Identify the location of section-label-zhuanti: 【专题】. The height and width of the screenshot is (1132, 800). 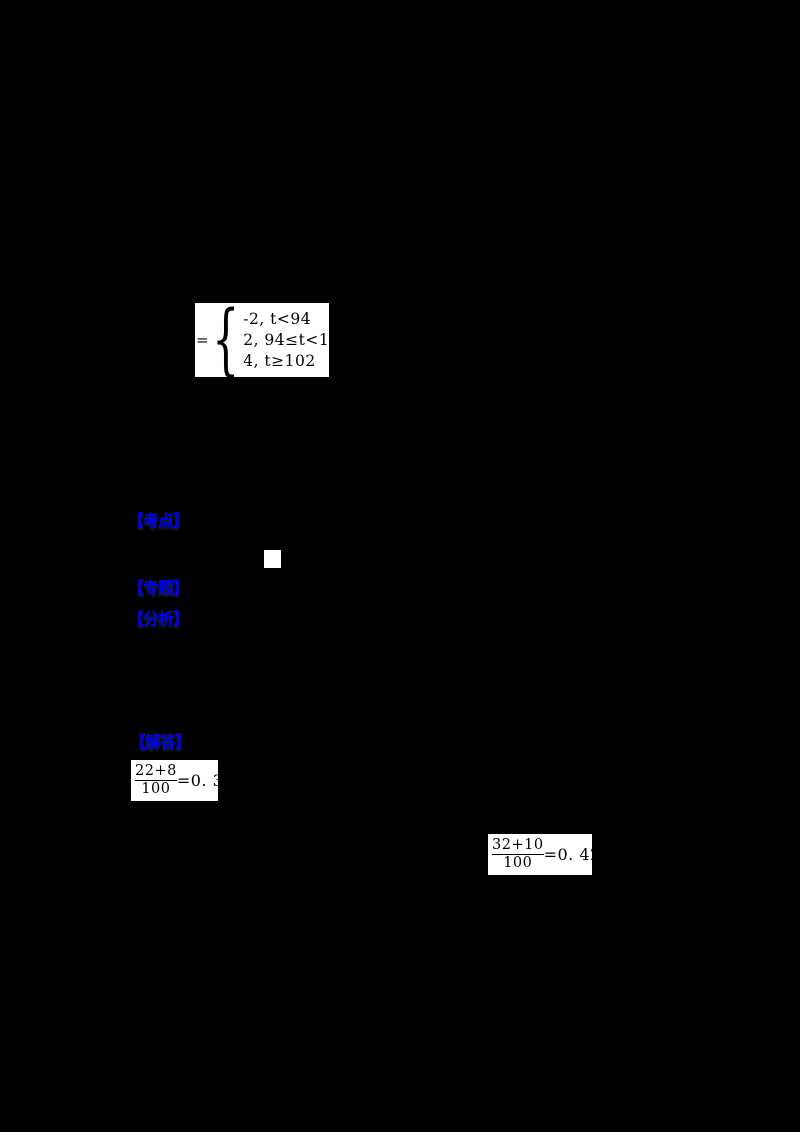
(158, 587).